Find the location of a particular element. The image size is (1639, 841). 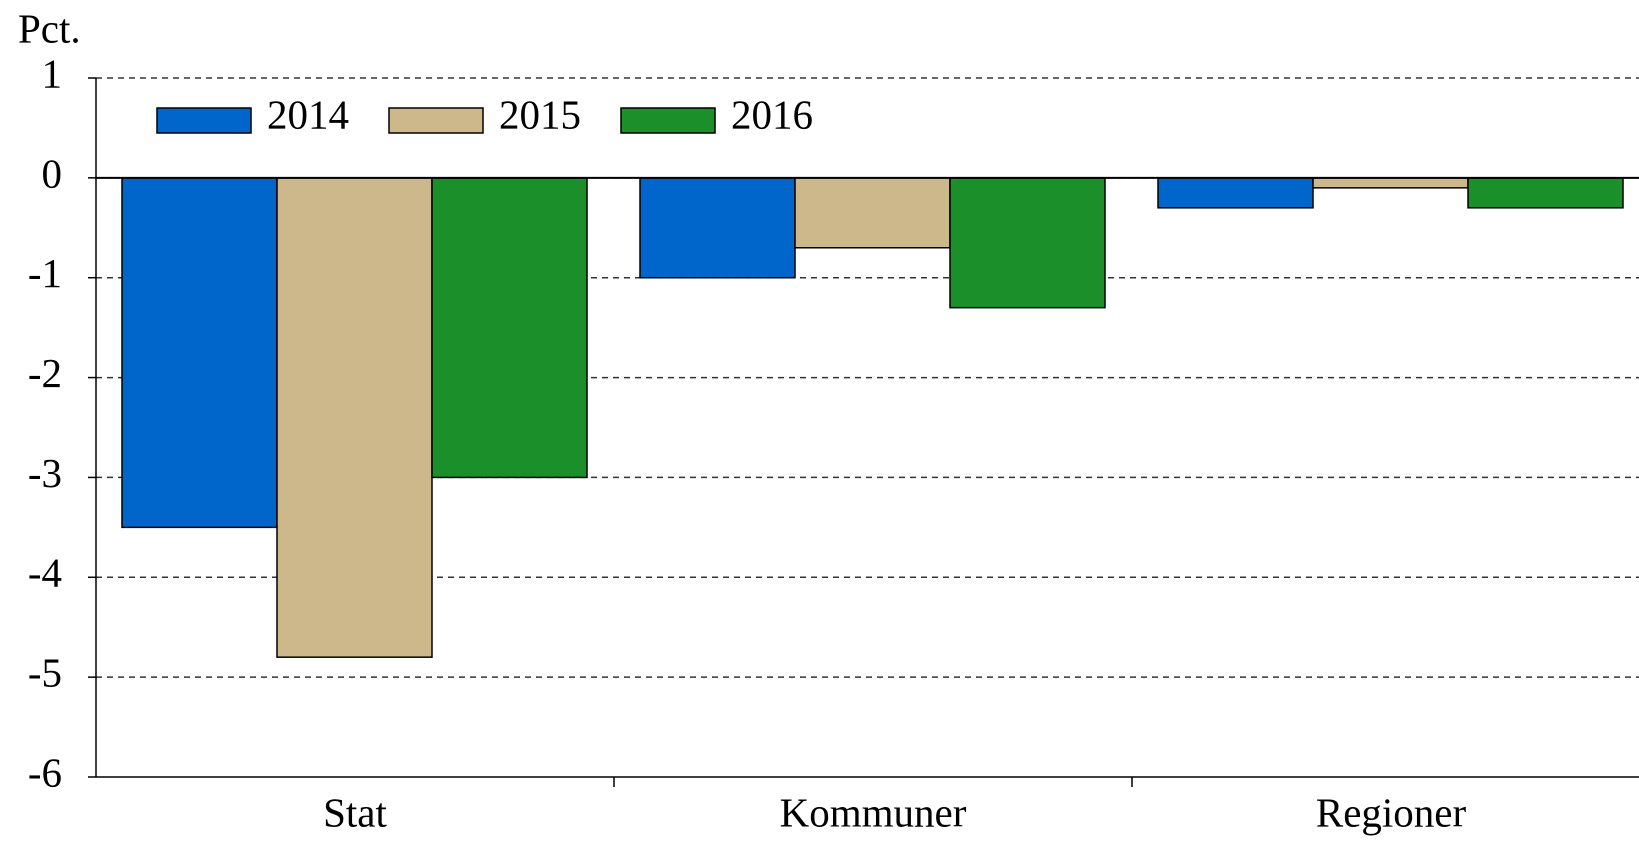

y-axis-label: Pct. is located at coordinates (49, 28).